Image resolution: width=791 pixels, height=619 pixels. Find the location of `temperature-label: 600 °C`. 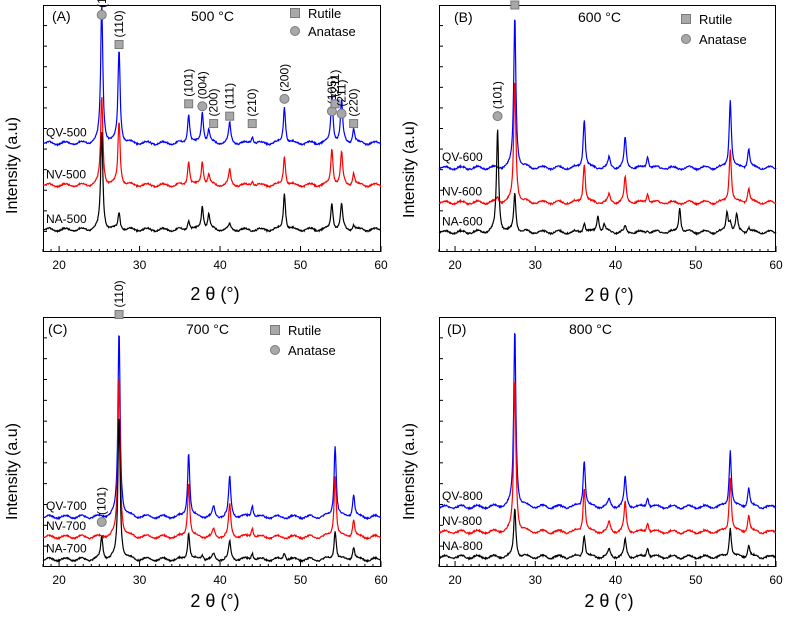

temperature-label: 600 °C is located at coordinates (599, 17).